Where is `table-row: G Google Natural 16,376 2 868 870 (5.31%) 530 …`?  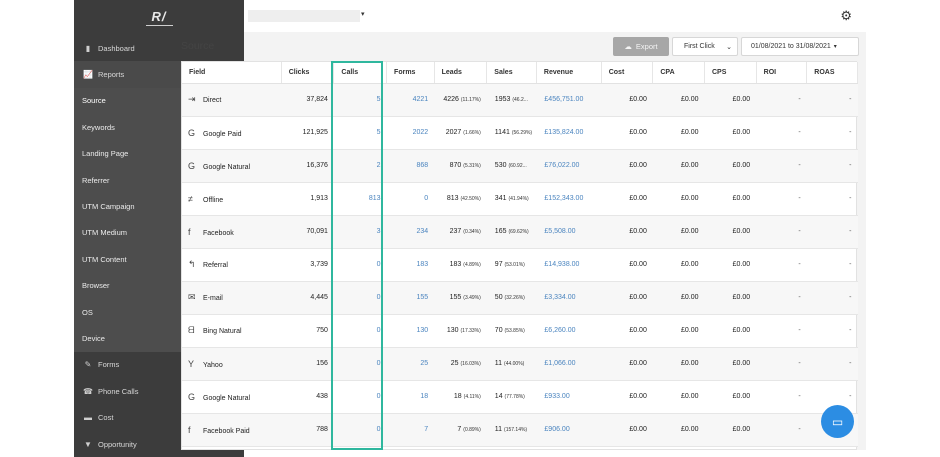
table-row: G Google Natural 16,376 2 868 870 (5.31%) 530 … is located at coordinates (520, 166).